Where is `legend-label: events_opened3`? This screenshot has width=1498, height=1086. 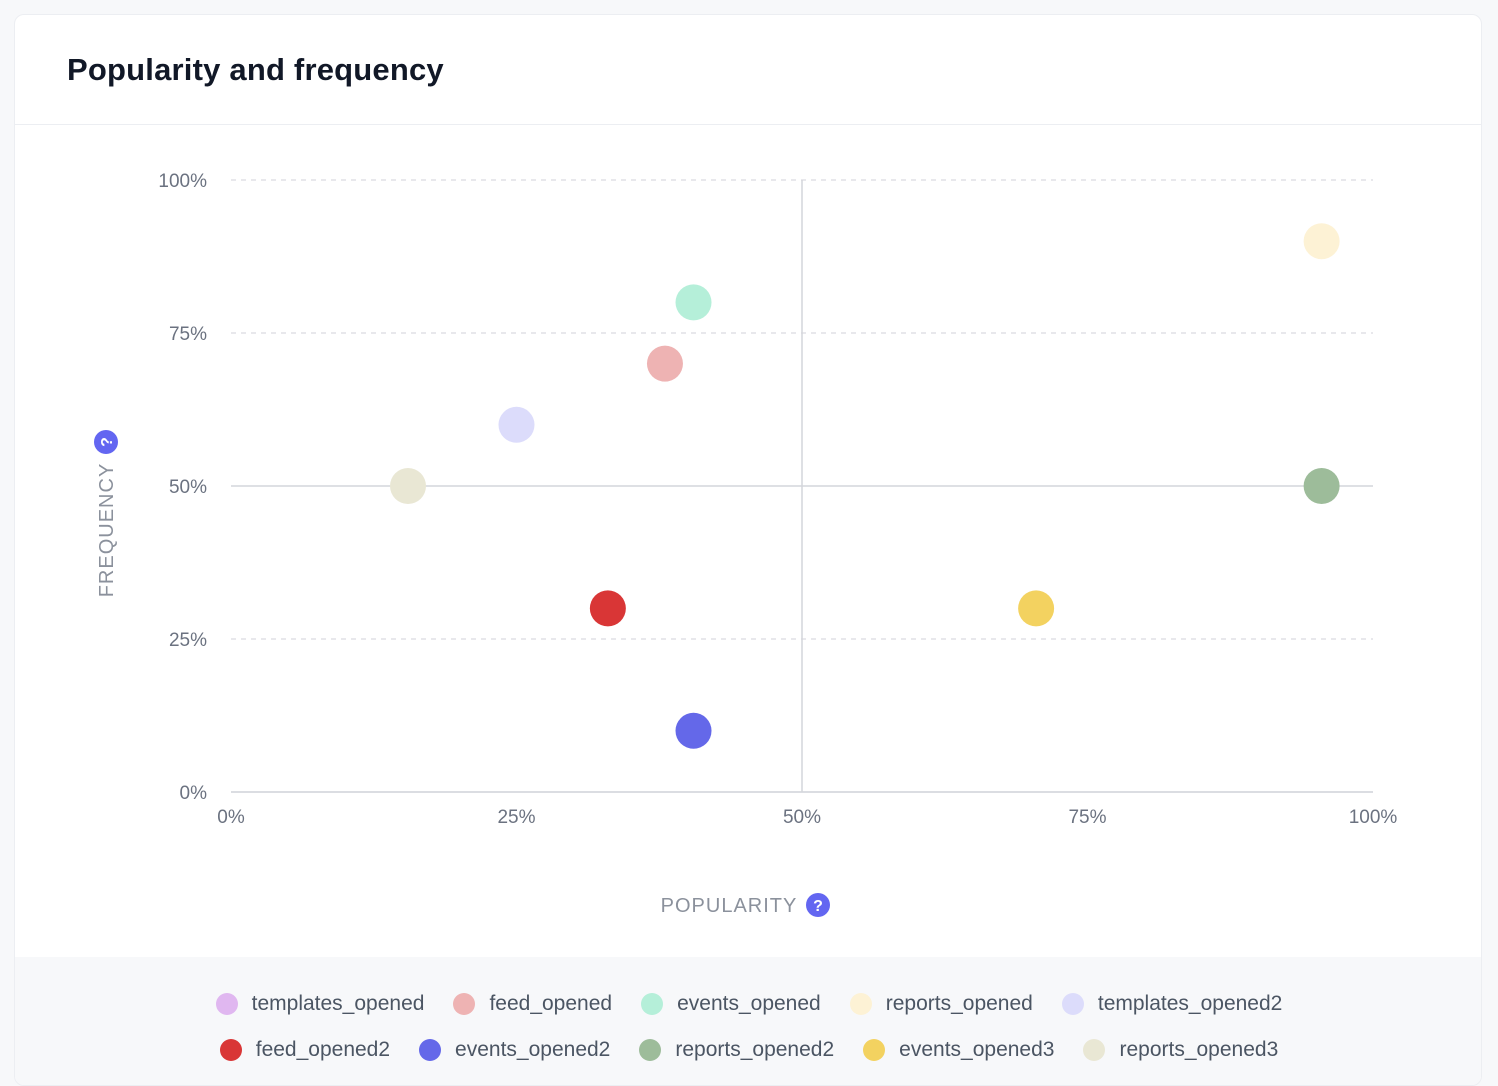 legend-label: events_opened3 is located at coordinates (977, 1049).